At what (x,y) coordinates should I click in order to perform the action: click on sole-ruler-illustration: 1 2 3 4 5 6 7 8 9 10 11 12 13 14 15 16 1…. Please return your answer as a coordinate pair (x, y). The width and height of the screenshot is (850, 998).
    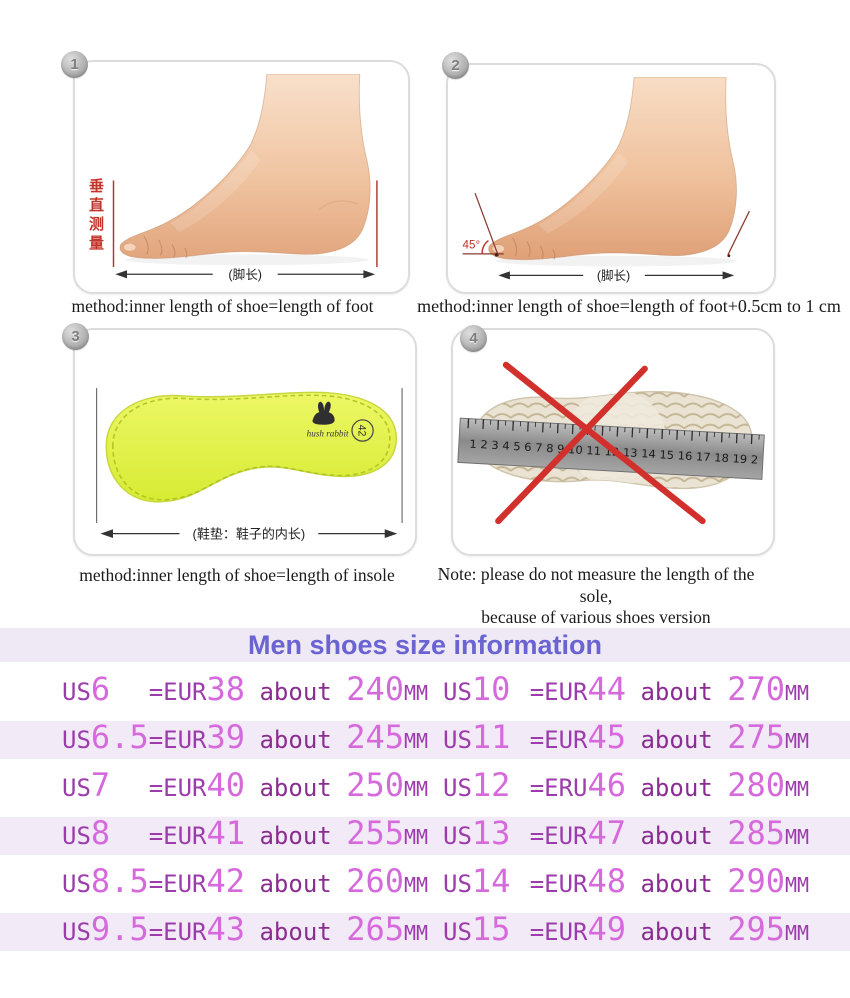
    Looking at the image, I should click on (611, 443).